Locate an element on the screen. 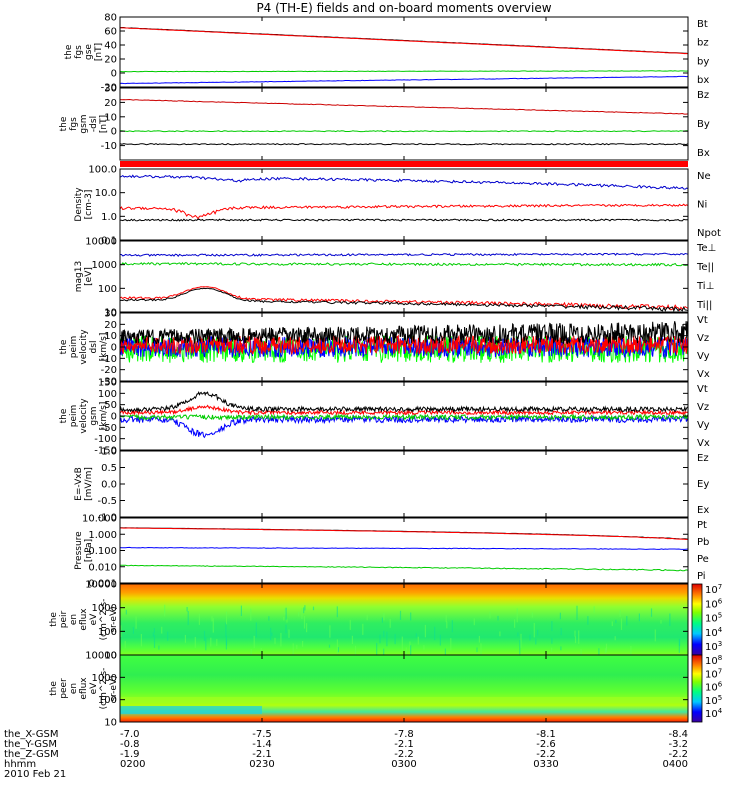 Image resolution: width=750 pixels, height=800 pixels. ylabel-line: en is located at coordinates (74, 619).